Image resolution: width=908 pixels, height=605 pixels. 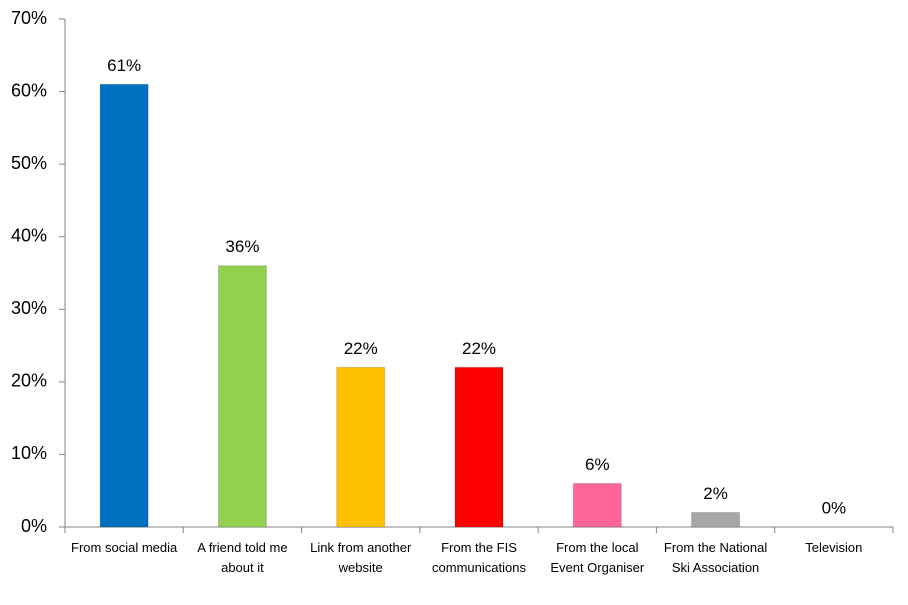 What do you see at coordinates (124, 65) in the screenshot?
I see `value-label: 61%` at bounding box center [124, 65].